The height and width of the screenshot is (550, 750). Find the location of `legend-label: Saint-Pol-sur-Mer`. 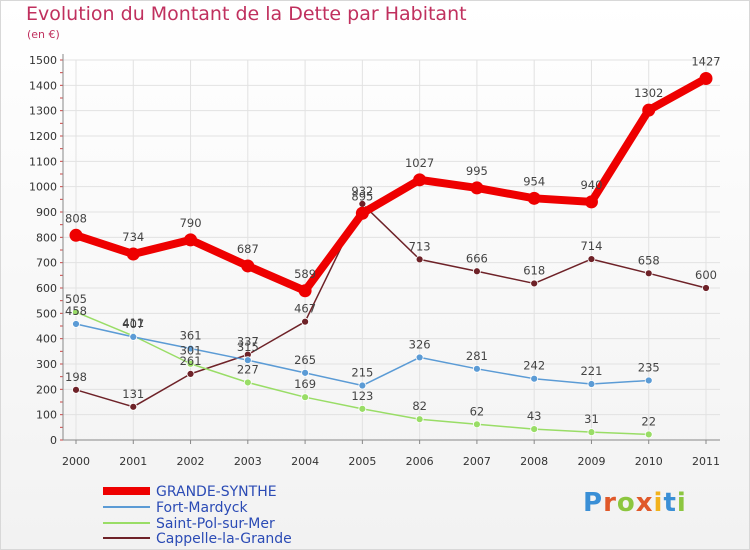

legend-label: Saint-Pol-sur-Mer is located at coordinates (215, 524).